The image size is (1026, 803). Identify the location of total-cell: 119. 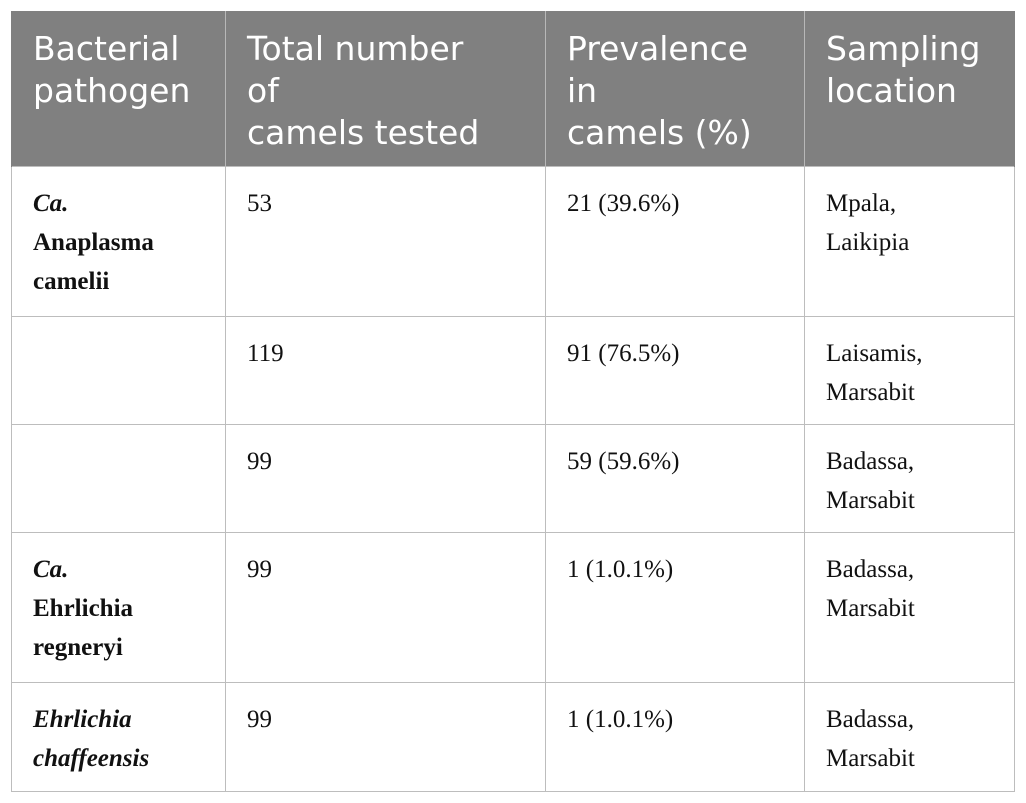
(385, 370).